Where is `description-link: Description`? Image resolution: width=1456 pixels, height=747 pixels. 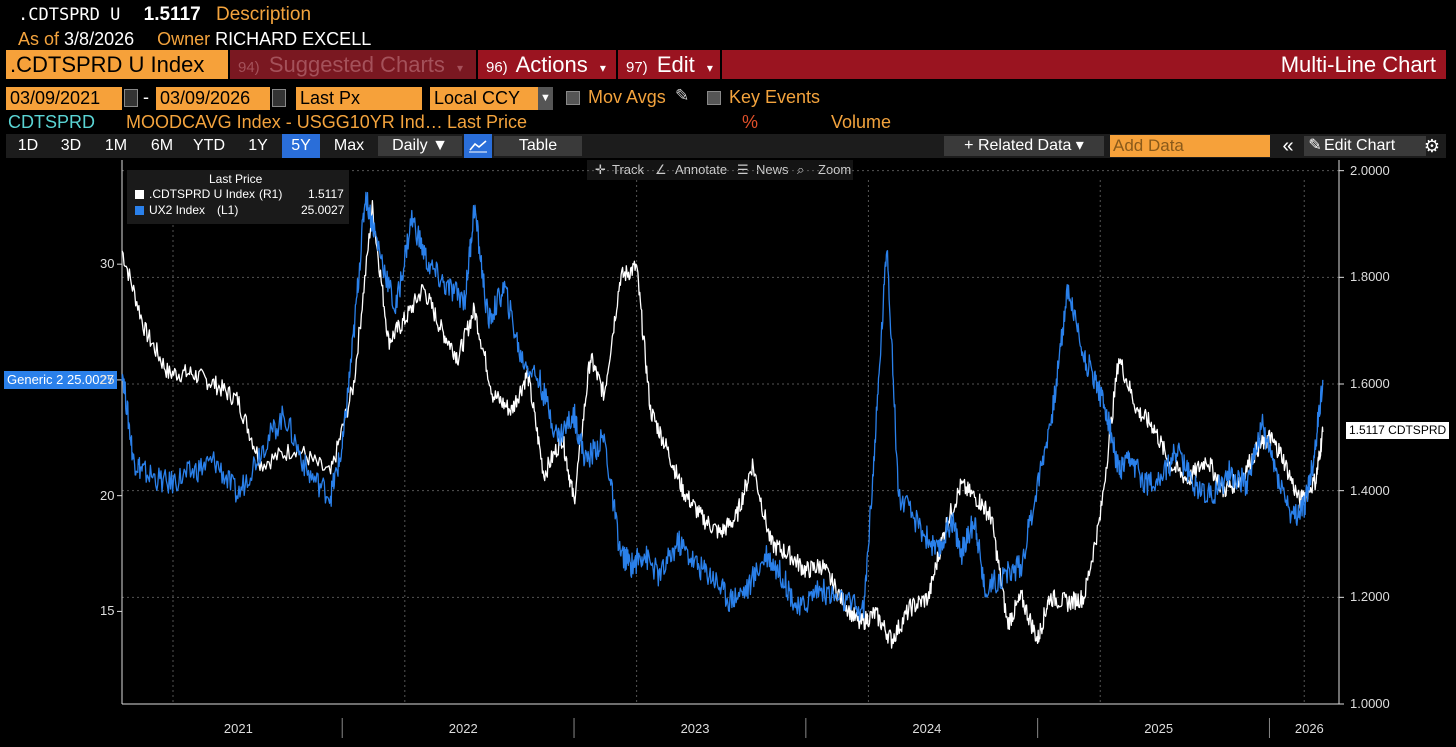
description-link: Description is located at coordinates (264, 14).